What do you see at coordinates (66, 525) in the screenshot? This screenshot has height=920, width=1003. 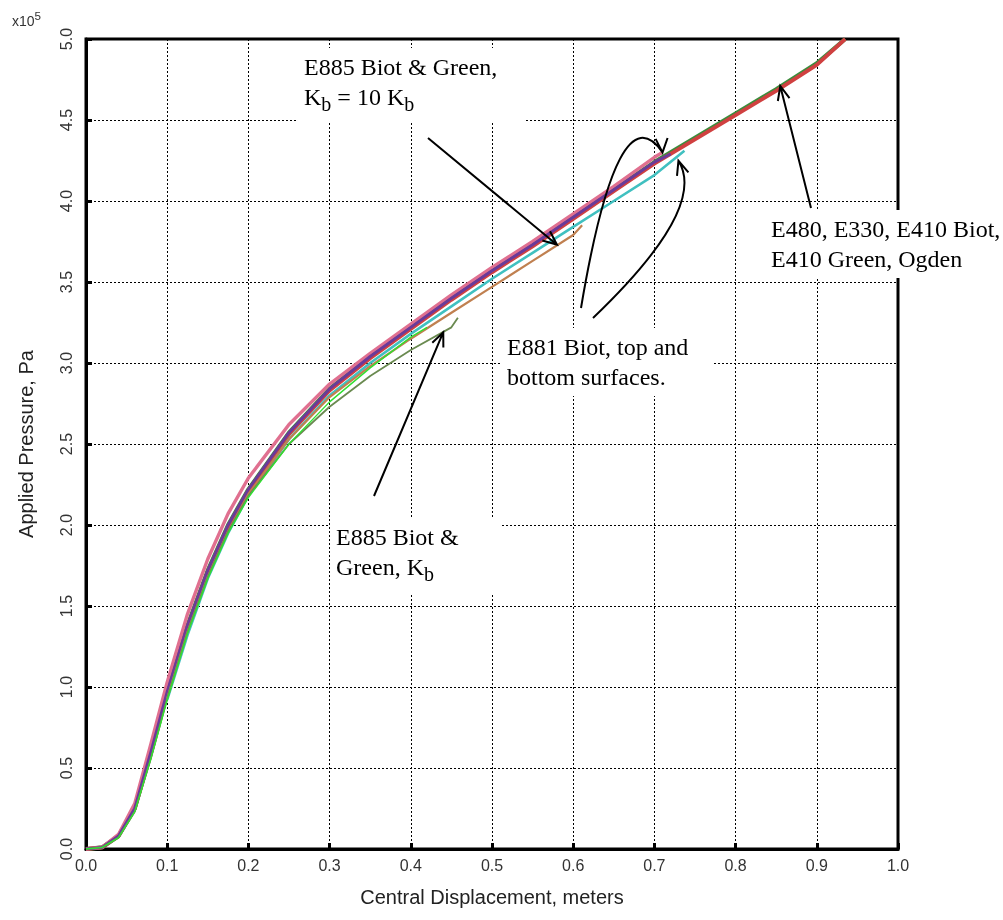 I see `y-tick-label: 2.0` at bounding box center [66, 525].